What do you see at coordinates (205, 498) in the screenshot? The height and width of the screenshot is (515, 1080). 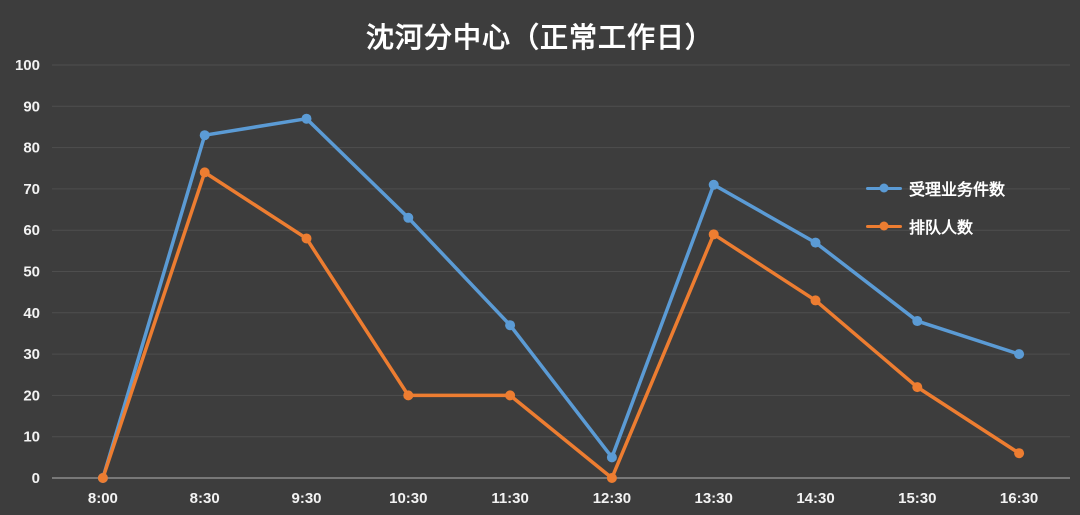 I see `x-tick-label: 8:30` at bounding box center [205, 498].